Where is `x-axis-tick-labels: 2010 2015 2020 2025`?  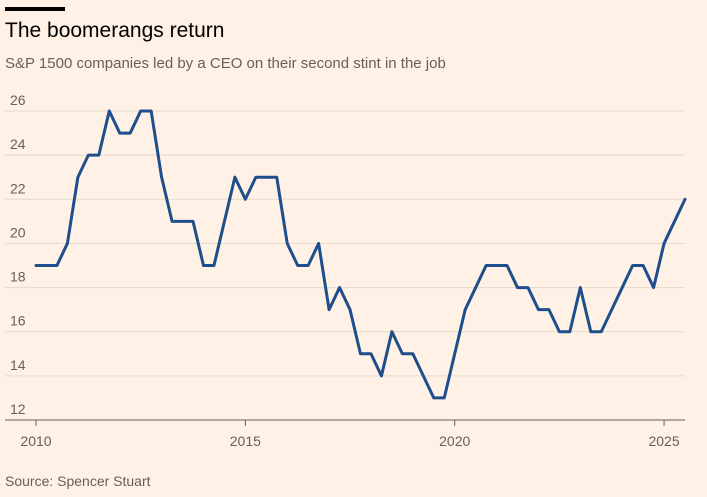
x-axis-tick-labels: 2010 2015 2020 2025 is located at coordinates (349, 441).